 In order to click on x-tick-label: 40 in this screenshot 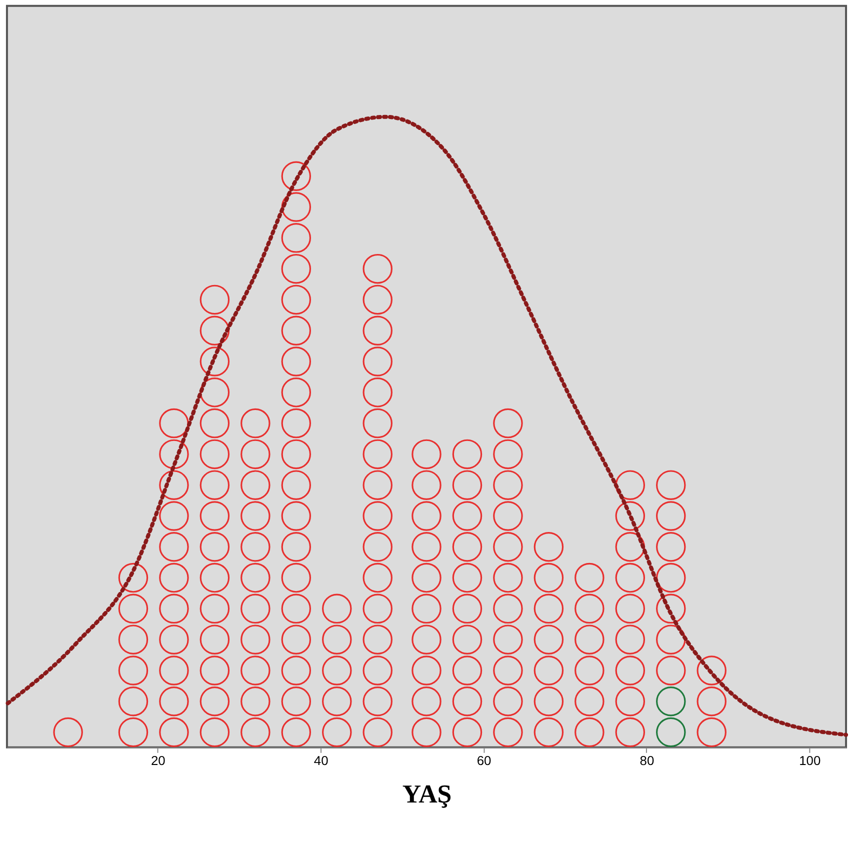, I will do `click(321, 760)`.